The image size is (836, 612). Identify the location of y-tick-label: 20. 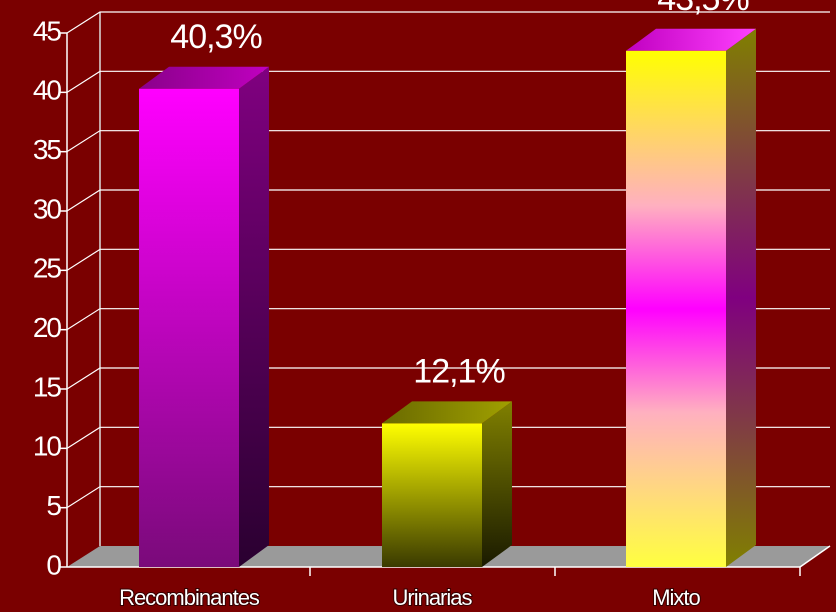
(47, 327).